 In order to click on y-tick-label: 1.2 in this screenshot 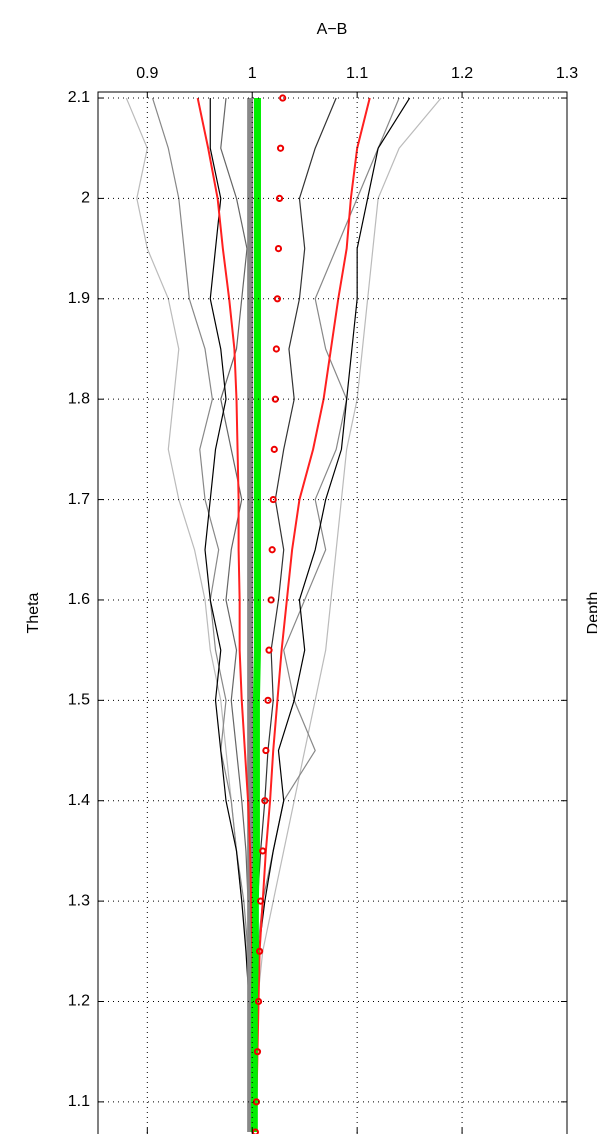, I will do `click(79, 1001)`.